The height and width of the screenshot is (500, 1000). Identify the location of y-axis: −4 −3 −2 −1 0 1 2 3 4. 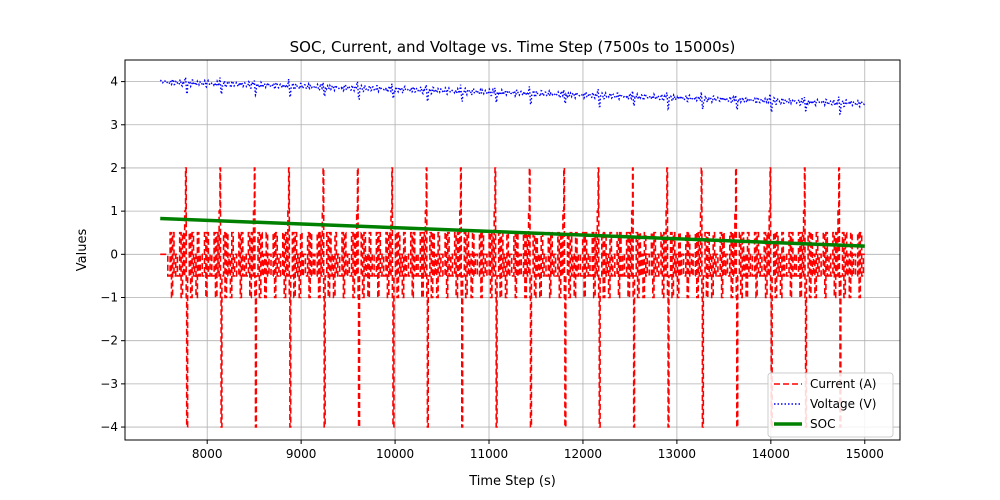
(112, 254).